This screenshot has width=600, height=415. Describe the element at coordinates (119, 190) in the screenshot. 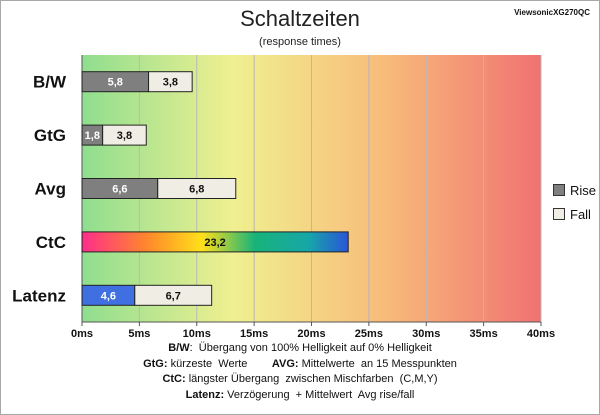

I see `value-label-2-rise: 6,6` at that location.